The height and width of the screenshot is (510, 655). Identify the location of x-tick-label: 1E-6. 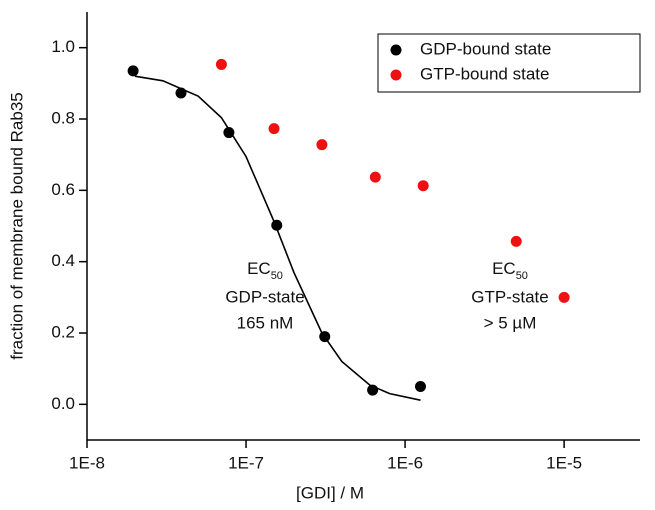
(405, 462).